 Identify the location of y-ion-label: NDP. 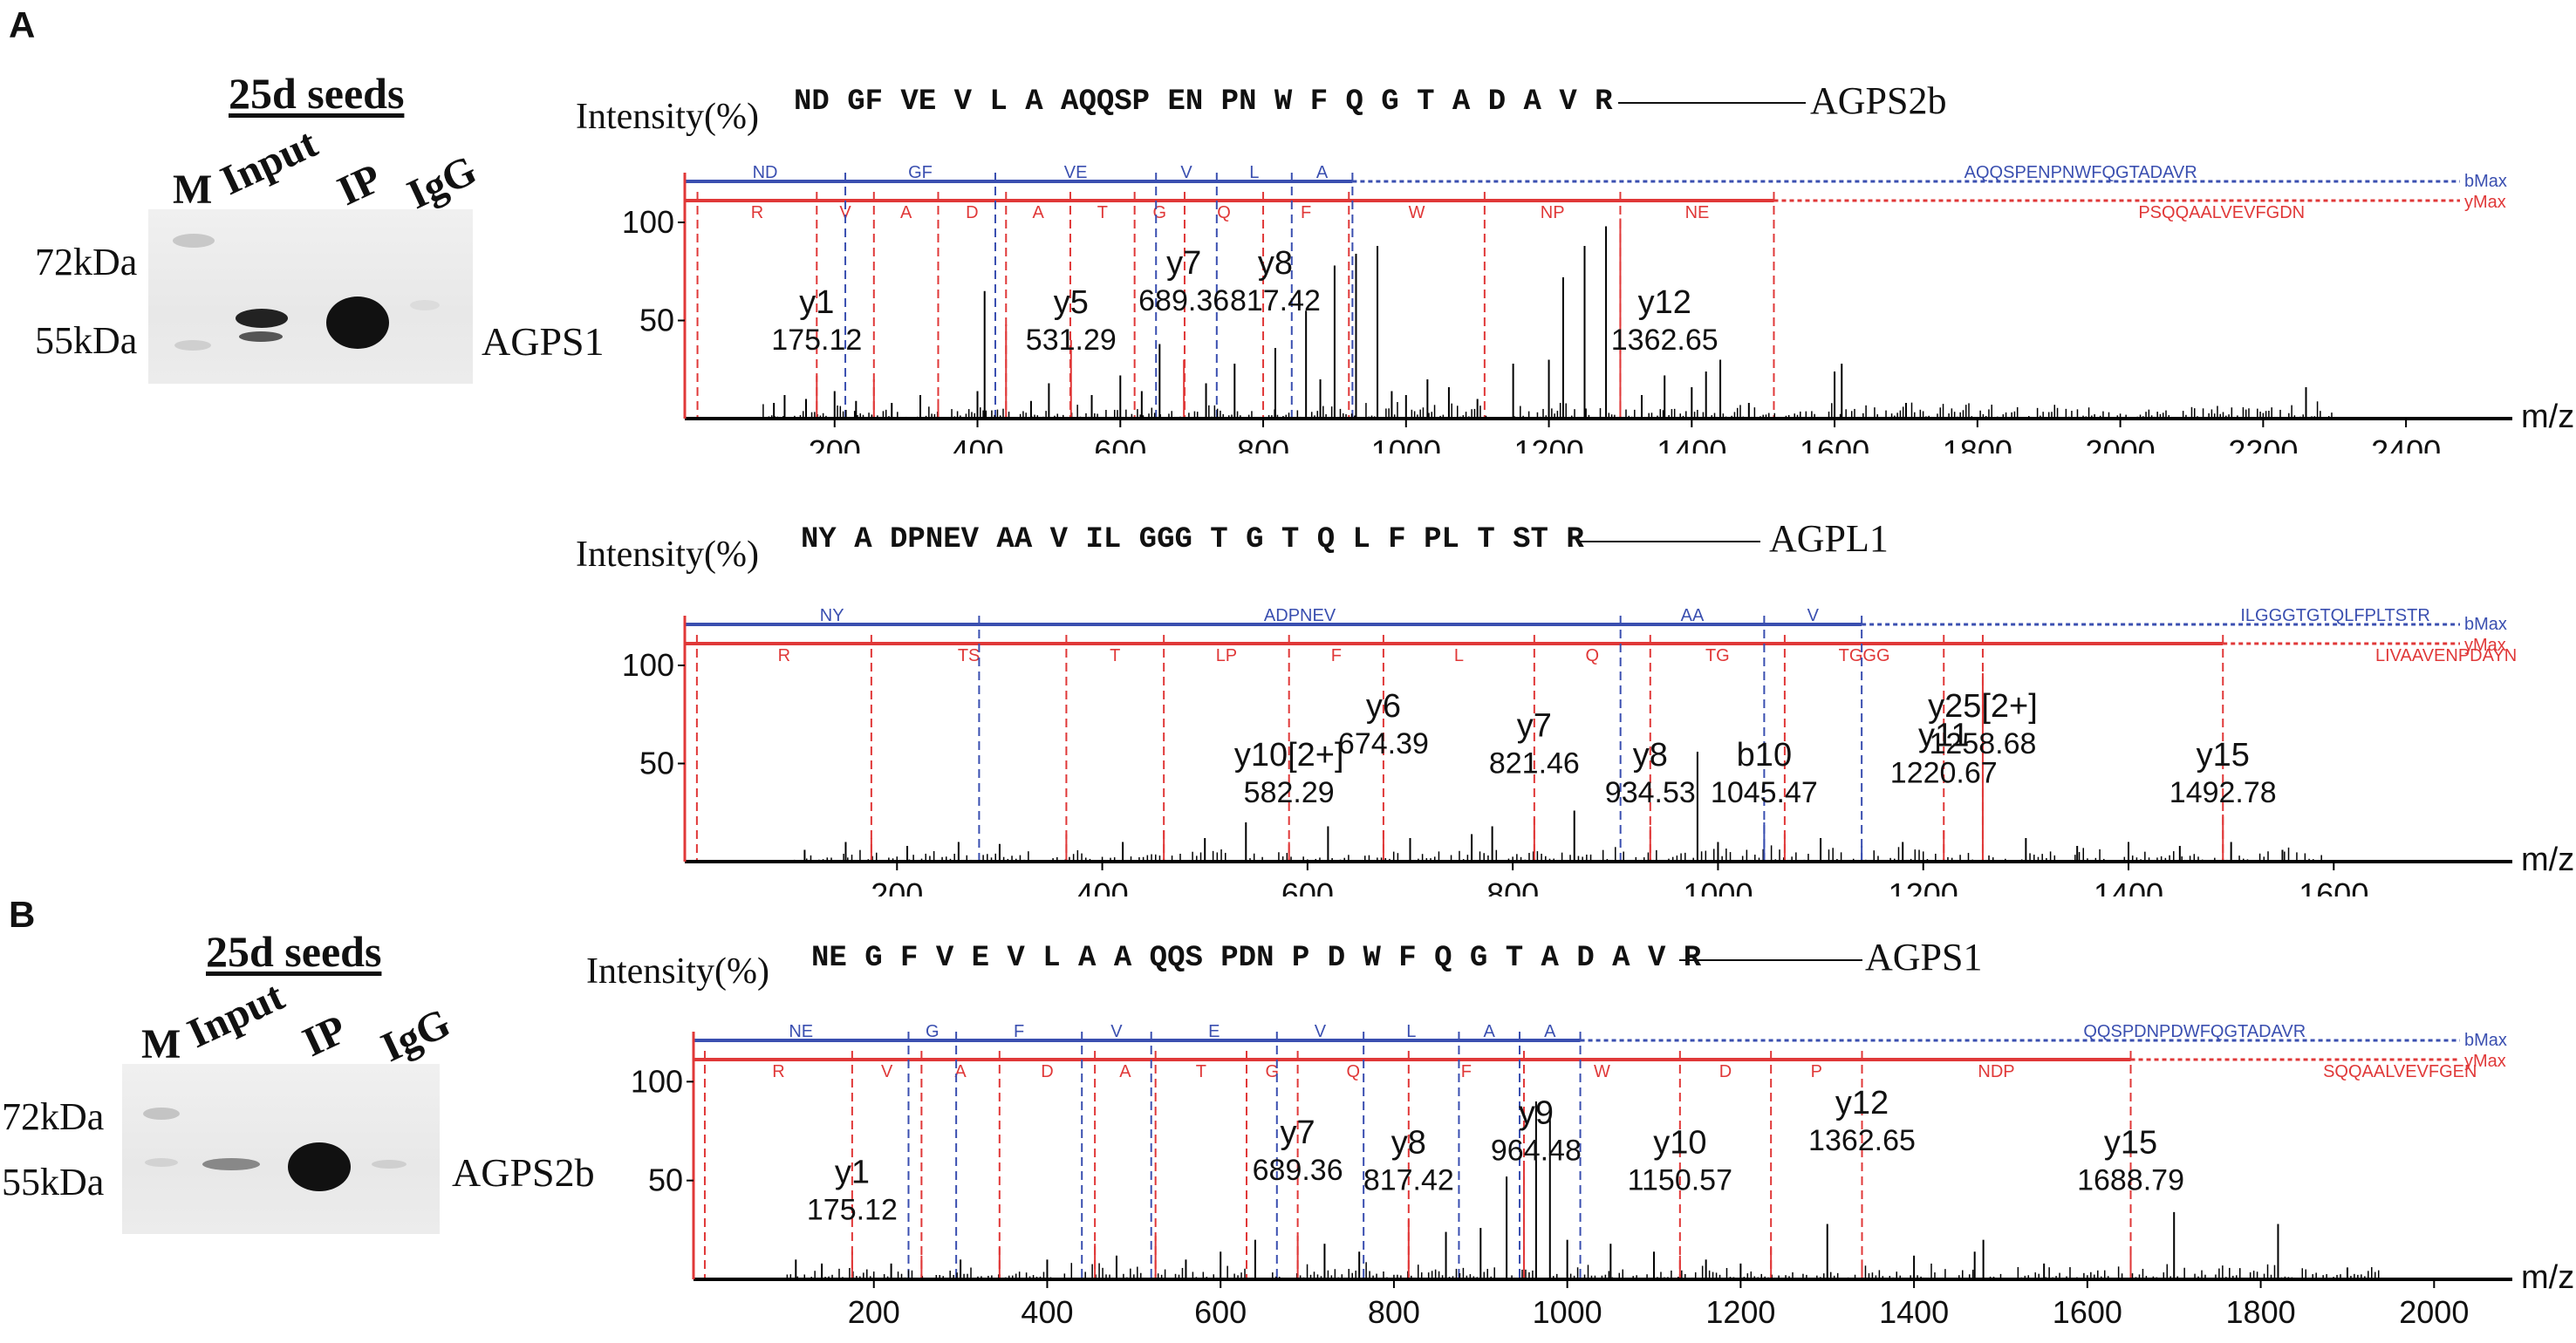
(1996, 1071).